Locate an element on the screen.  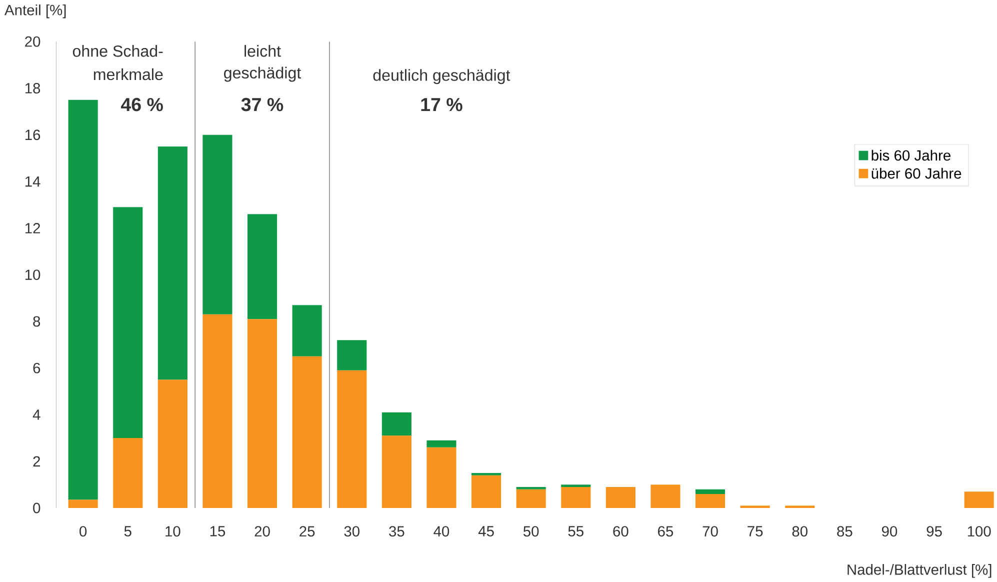
legend-label: bis 60 Jahre is located at coordinates (911, 155).